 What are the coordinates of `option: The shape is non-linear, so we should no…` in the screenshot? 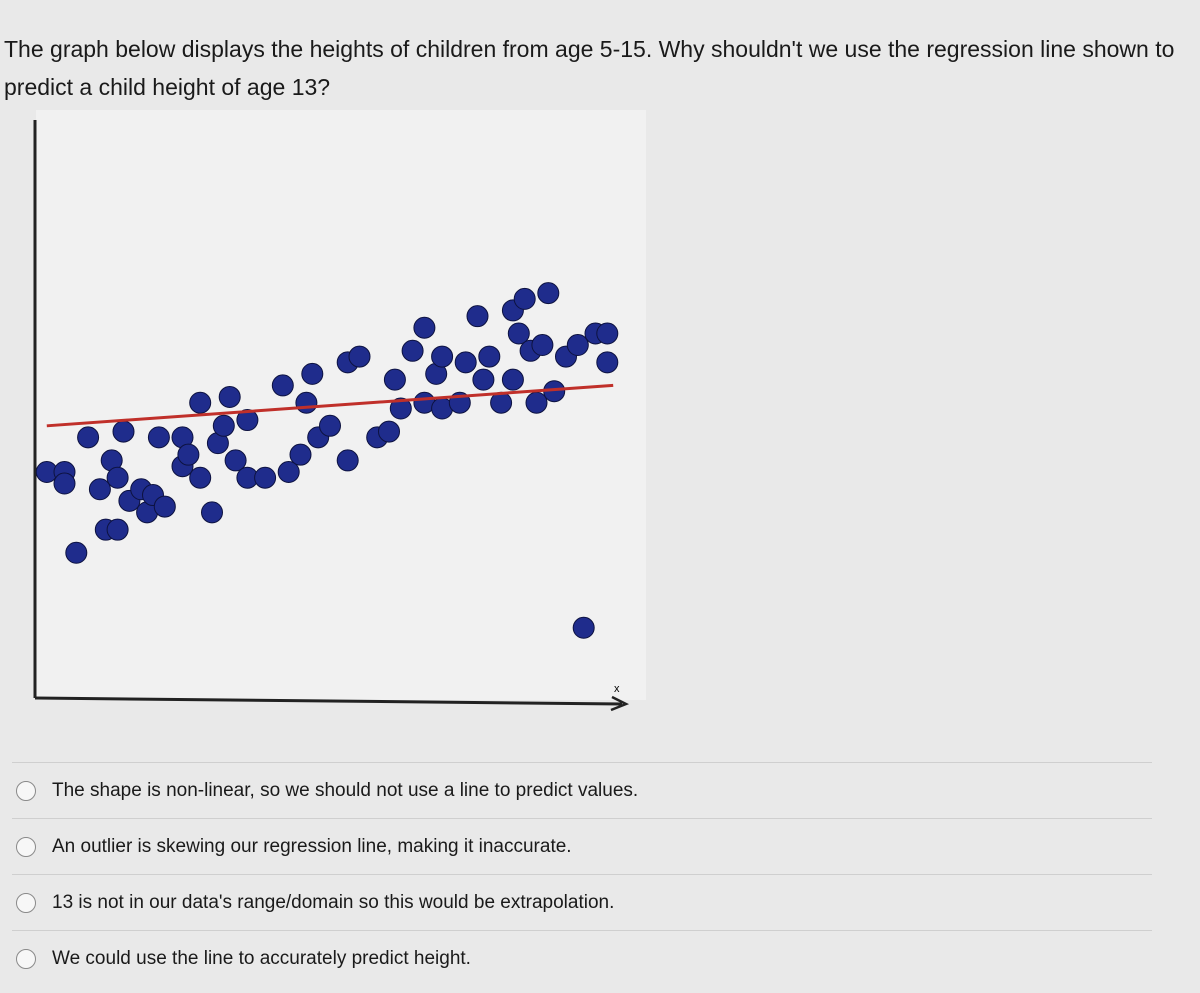 It's located at (582, 790).